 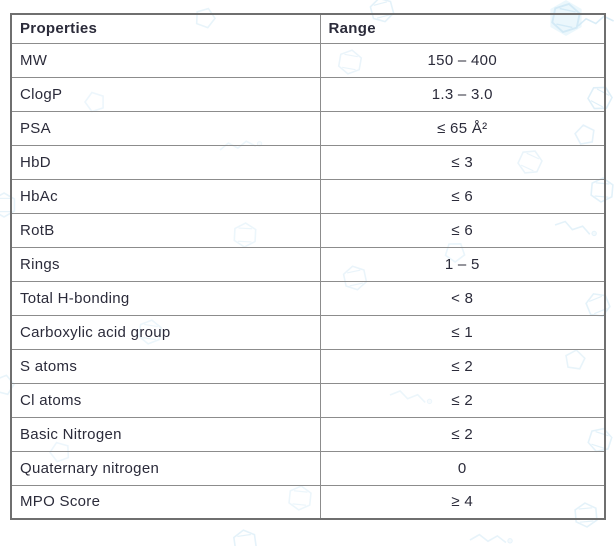 I want to click on property-cell: MW, so click(x=165, y=60).